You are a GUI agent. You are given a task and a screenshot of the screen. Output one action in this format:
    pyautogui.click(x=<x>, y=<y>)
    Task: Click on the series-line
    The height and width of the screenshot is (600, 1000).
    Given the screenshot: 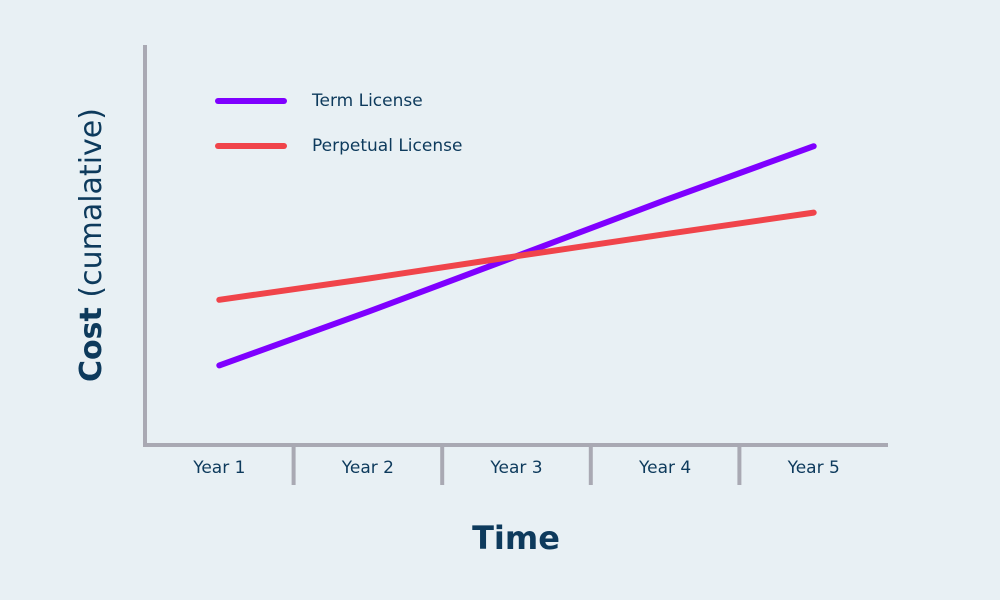 What is the action you would take?
    pyautogui.click(x=516, y=256)
    